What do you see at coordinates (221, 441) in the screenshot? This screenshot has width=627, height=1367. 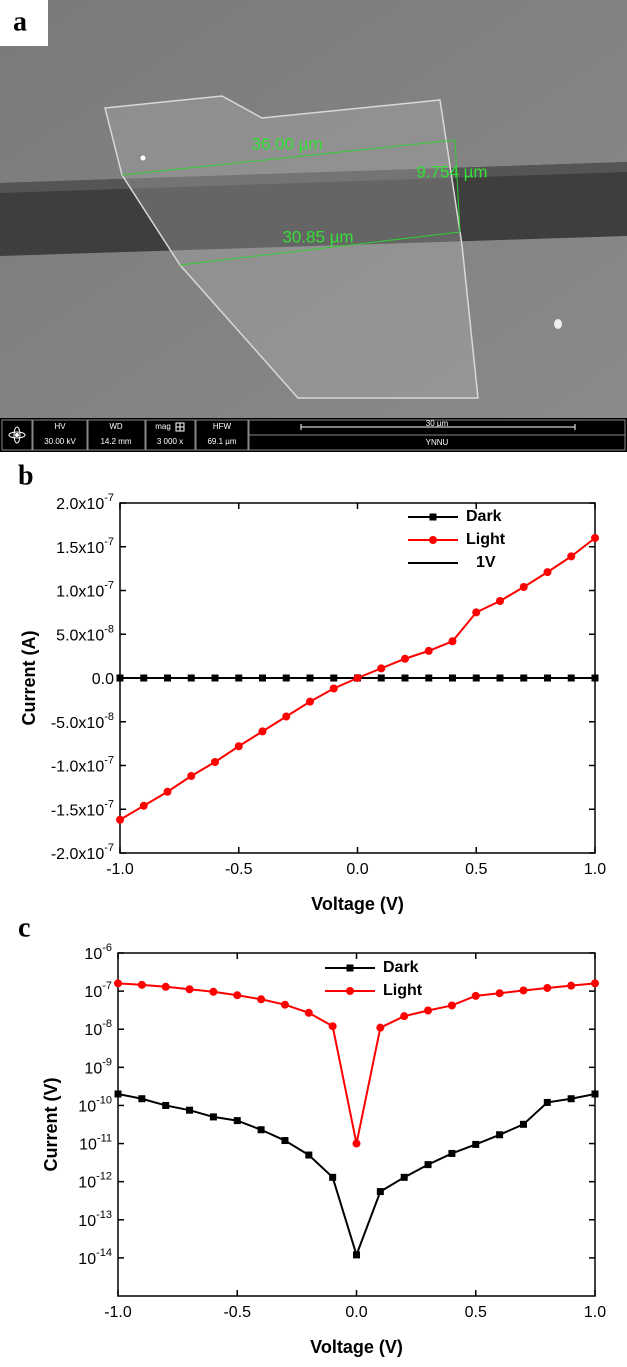 I see `info-value: 69.1 µm` at bounding box center [221, 441].